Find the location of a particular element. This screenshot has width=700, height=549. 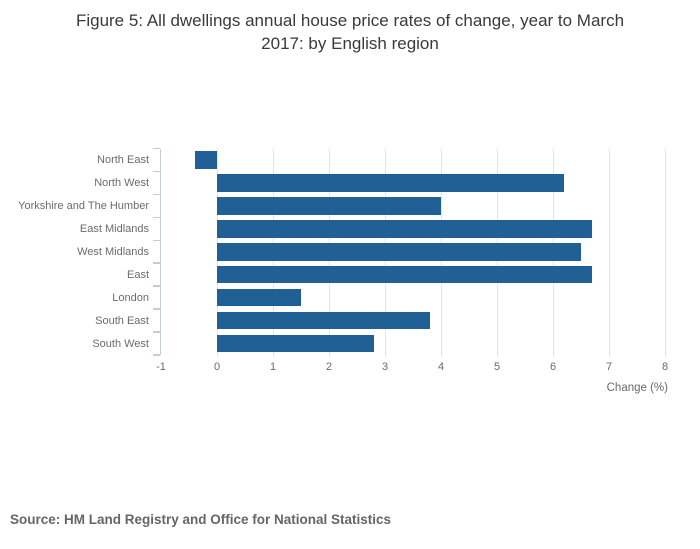

x-axis-tick-label: 0 is located at coordinates (217, 367).